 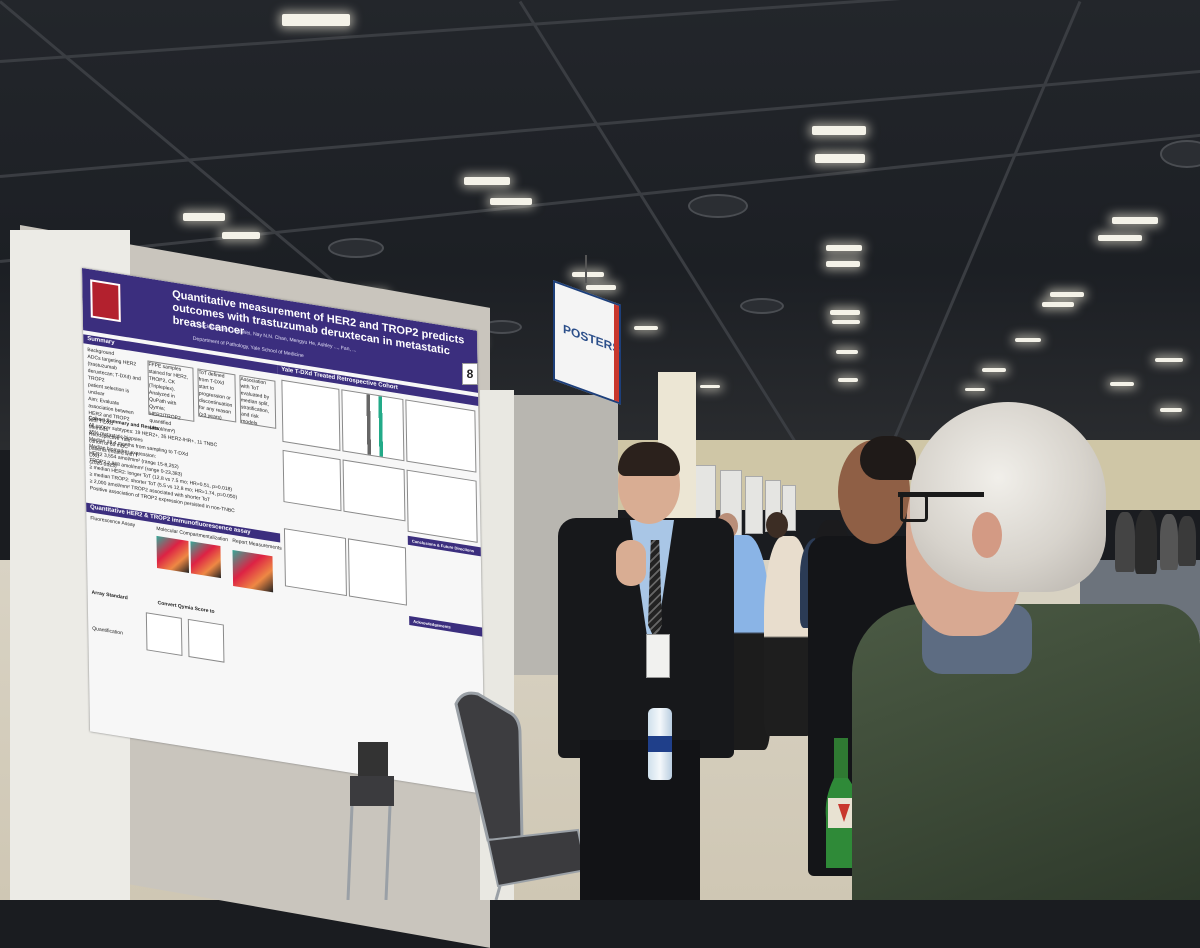 I want to click on distant-poster-board, so click(x=754, y=505).